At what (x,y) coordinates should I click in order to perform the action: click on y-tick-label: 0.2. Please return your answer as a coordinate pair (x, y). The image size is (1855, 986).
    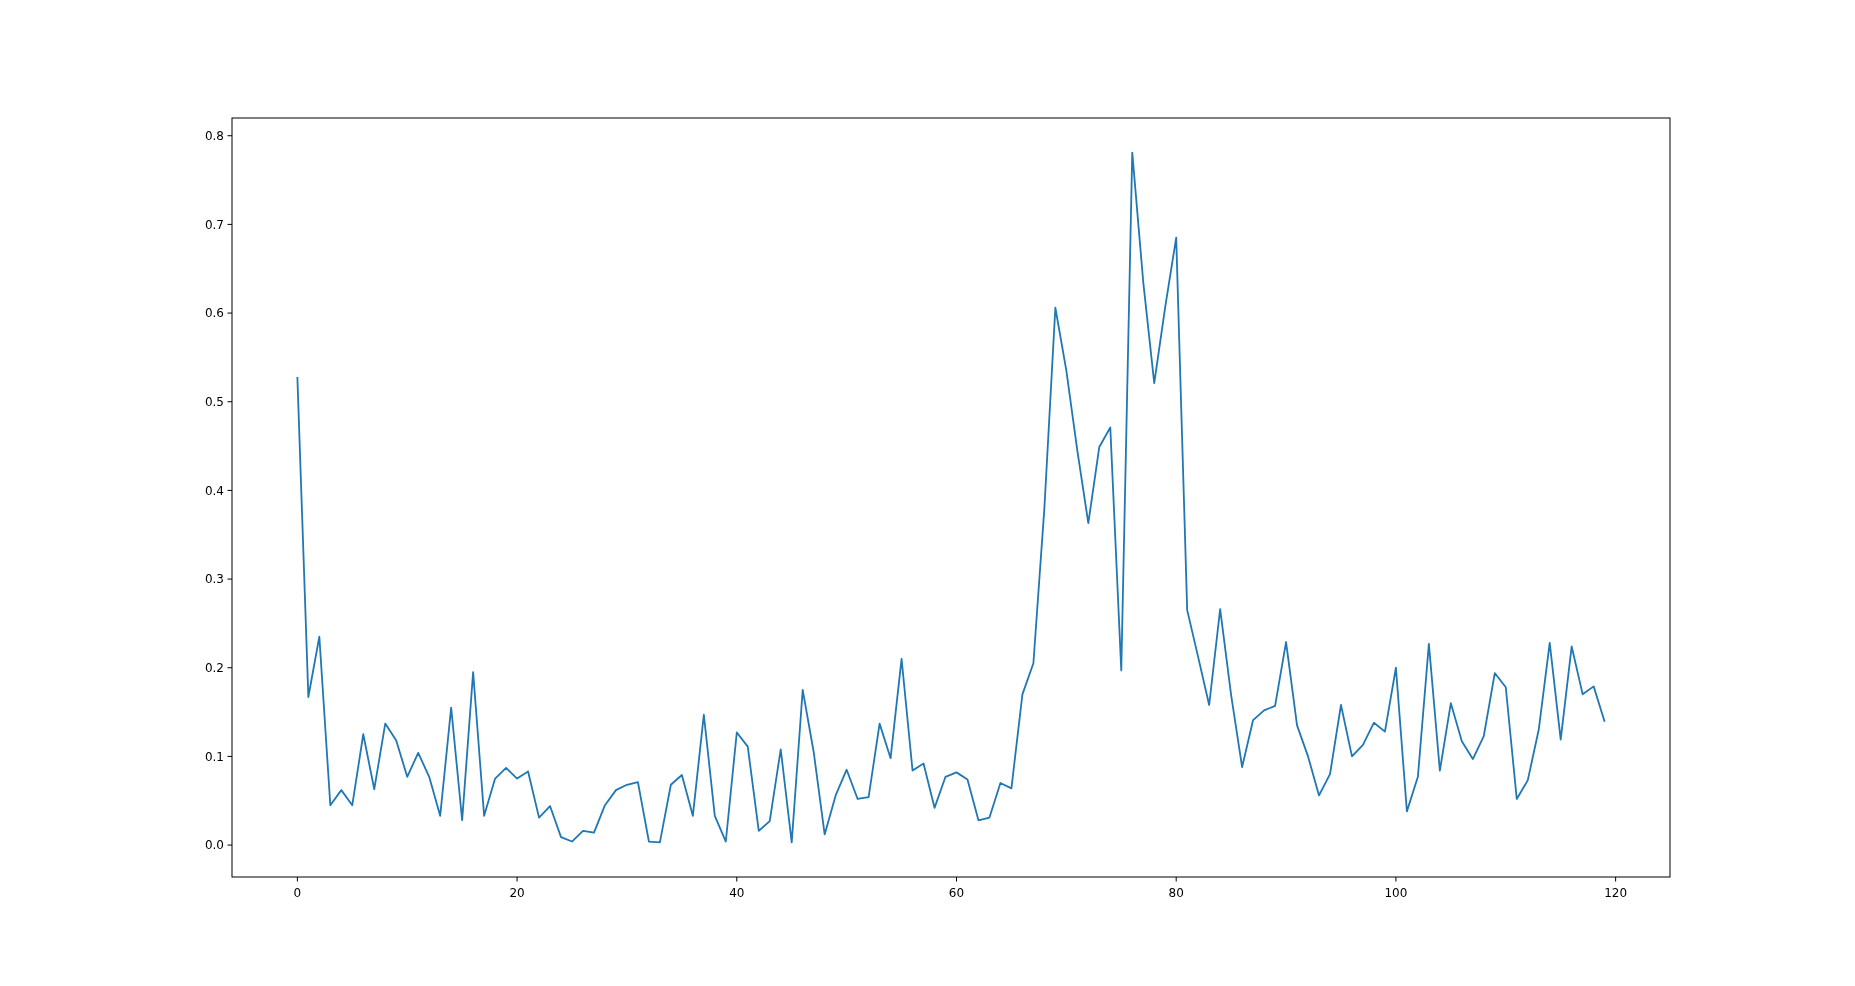
    Looking at the image, I should click on (214, 667).